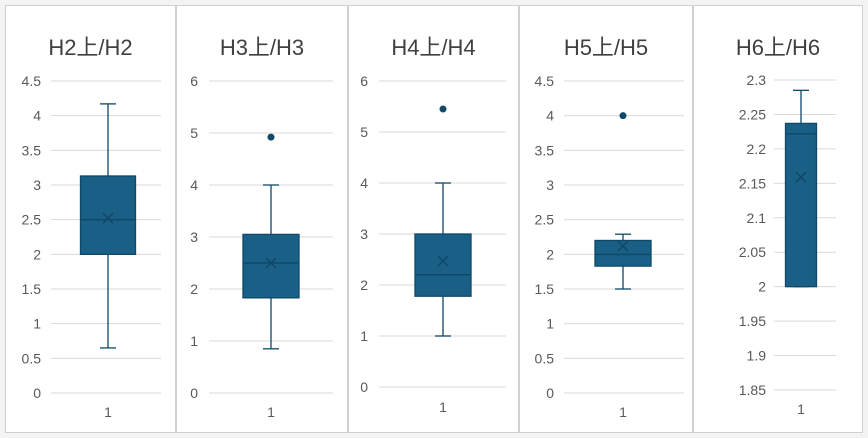  I want to click on chart-title: H2上/H2, so click(90, 47).